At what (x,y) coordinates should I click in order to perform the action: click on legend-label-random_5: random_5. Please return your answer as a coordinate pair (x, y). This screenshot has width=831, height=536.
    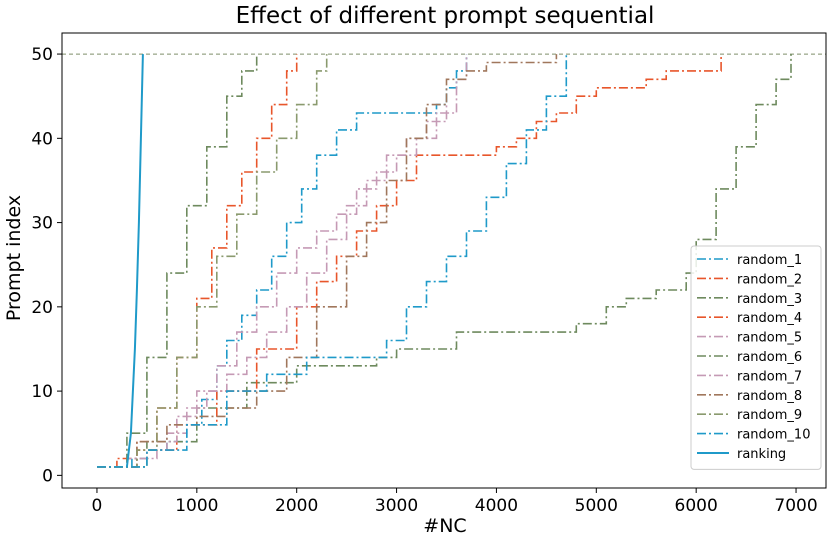
    Looking at the image, I should click on (769, 338).